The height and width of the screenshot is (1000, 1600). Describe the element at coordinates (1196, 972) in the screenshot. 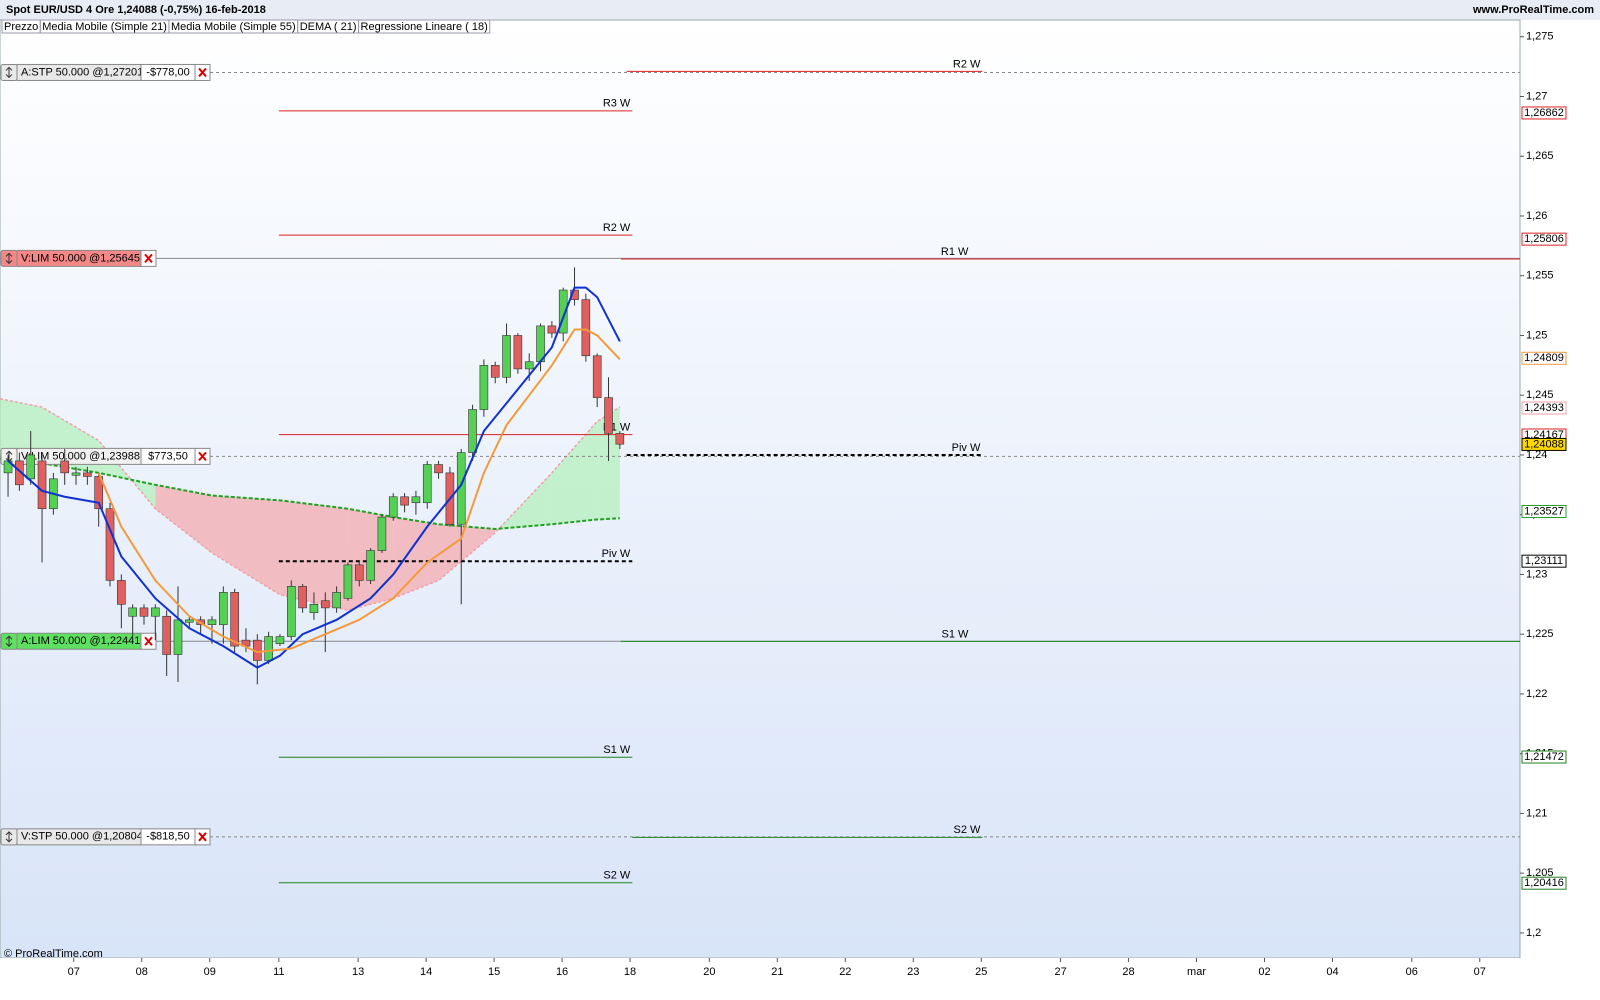

I see `x-tick-label: mar` at that location.